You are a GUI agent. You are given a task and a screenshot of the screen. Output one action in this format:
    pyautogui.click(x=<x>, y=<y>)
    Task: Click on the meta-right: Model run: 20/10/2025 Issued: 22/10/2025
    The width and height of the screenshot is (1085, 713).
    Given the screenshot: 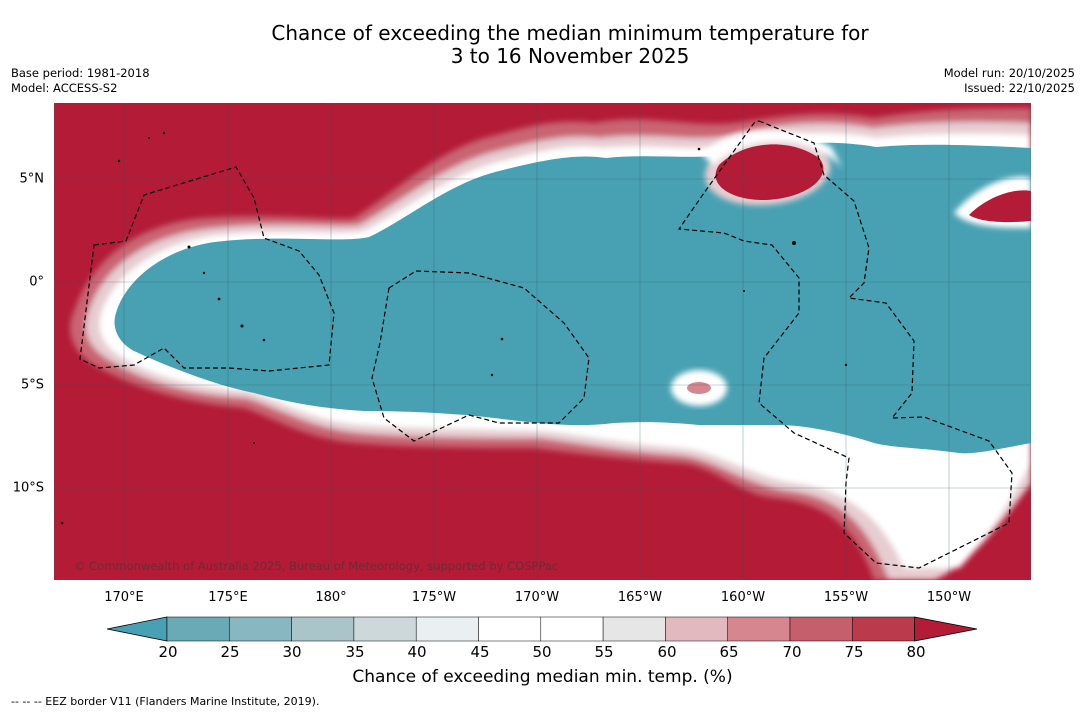 What is the action you would take?
    pyautogui.click(x=1009, y=81)
    